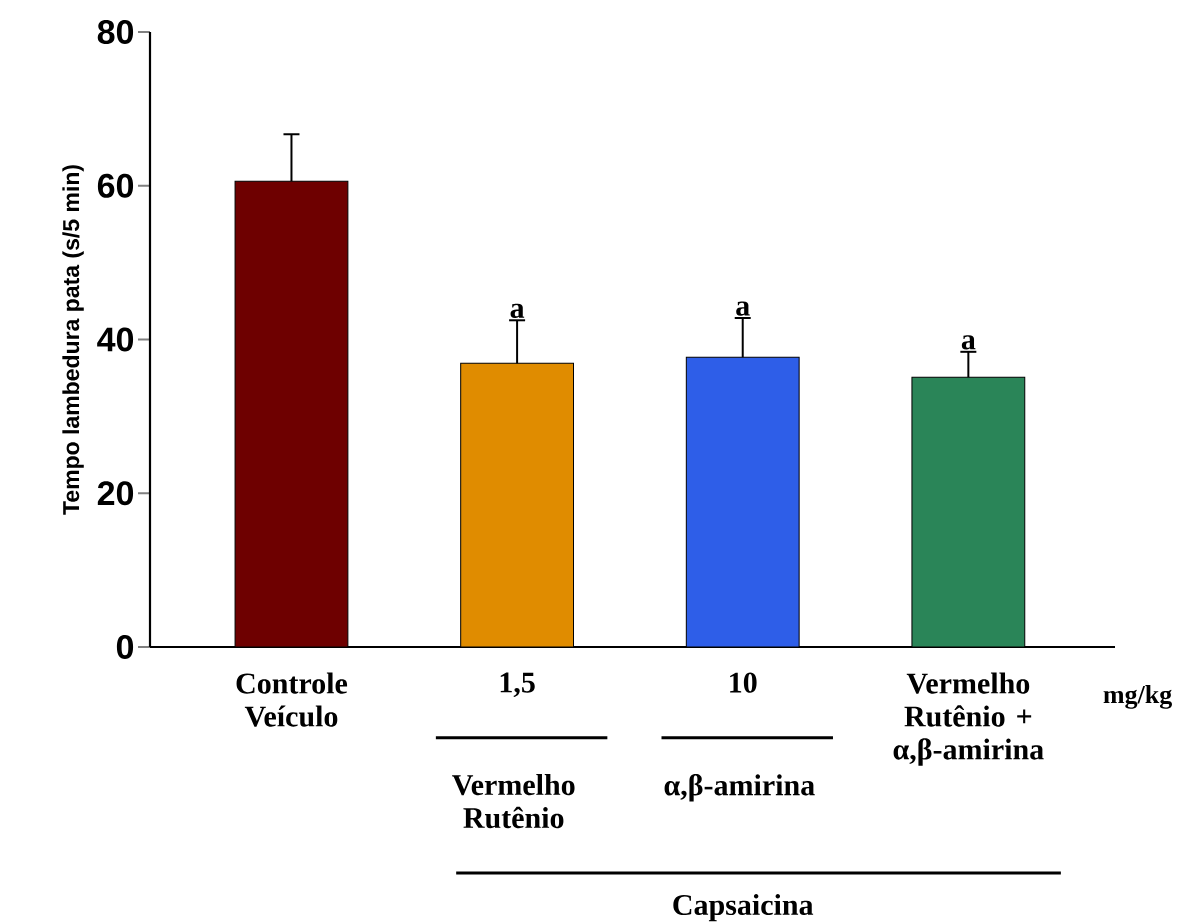 The image size is (1191, 922). I want to click on x-tick-label: 1,5, so click(517, 684).